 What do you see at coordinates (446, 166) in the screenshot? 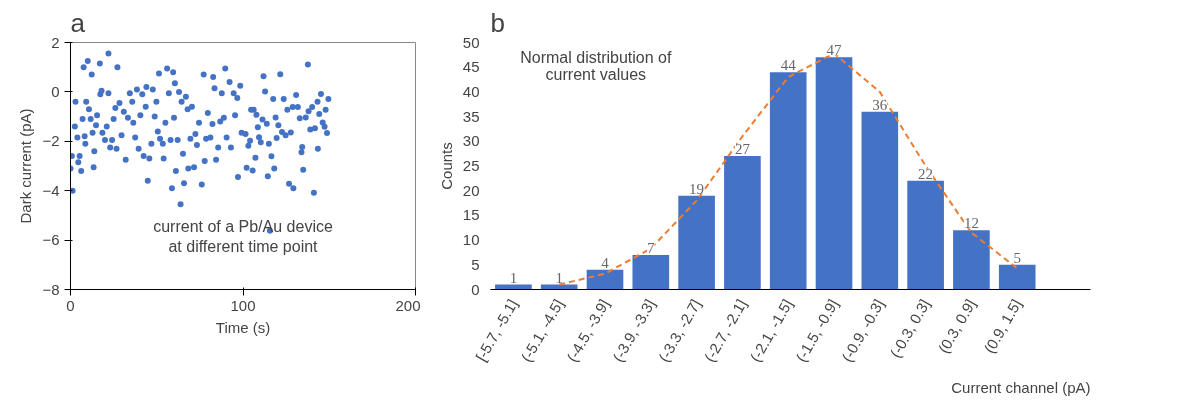
I see `y-axis-title: Counts` at bounding box center [446, 166].